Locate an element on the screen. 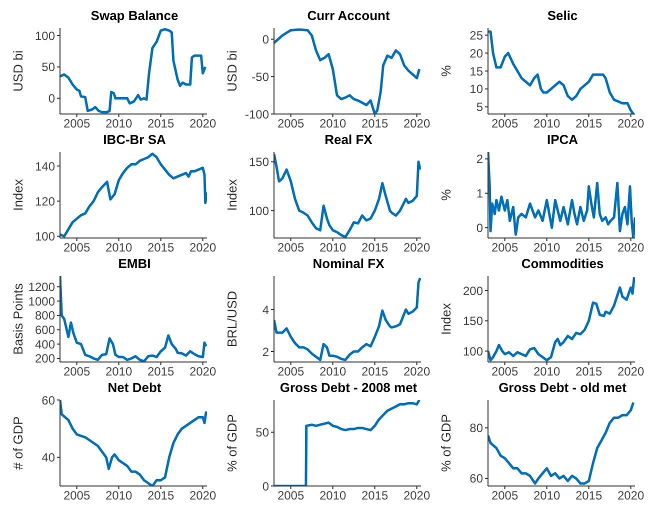 The image size is (657, 513). chart-title: Real FX is located at coordinates (349, 140).